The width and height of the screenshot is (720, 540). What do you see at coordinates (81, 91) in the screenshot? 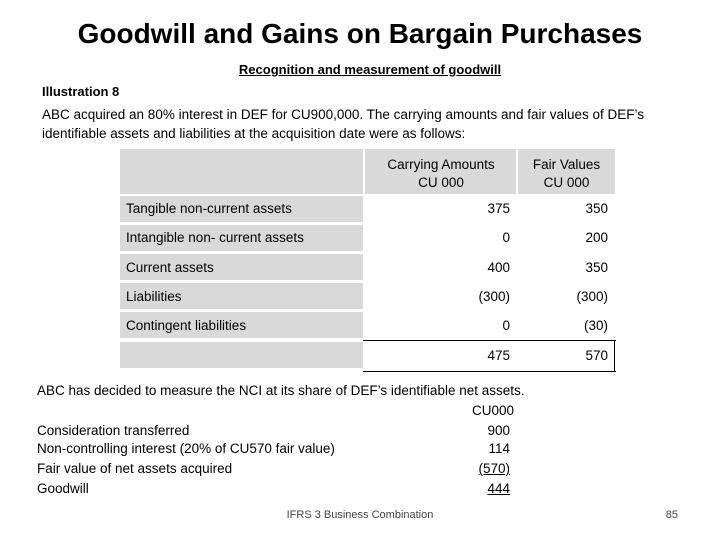
I see `illustration-label: Illustration 8` at bounding box center [81, 91].